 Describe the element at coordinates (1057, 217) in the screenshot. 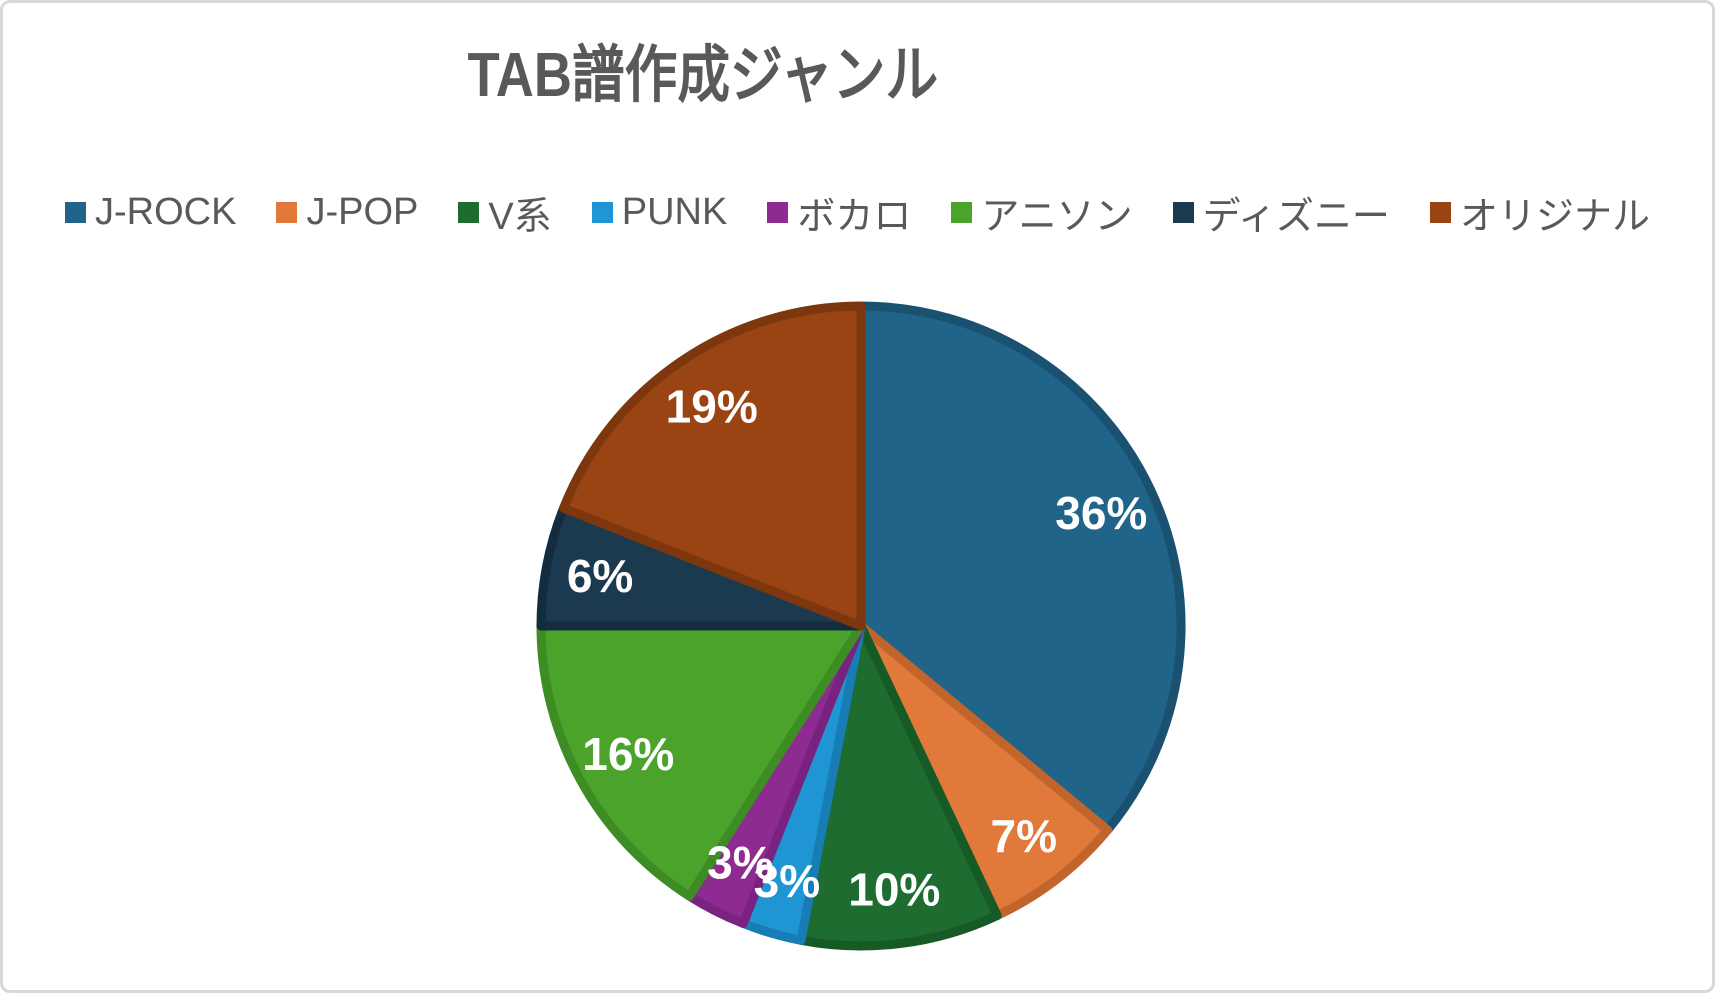

I see `legend-label: アニソン` at that location.